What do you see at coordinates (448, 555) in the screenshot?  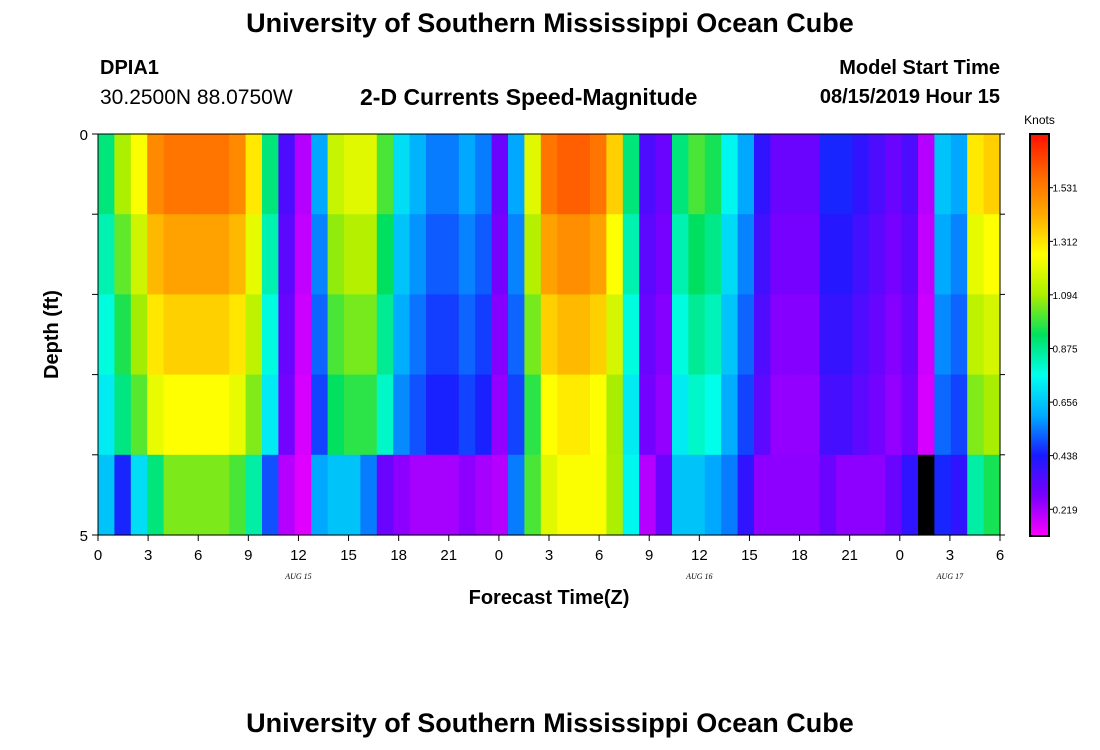 I see `x-tick-label: 21` at bounding box center [448, 555].